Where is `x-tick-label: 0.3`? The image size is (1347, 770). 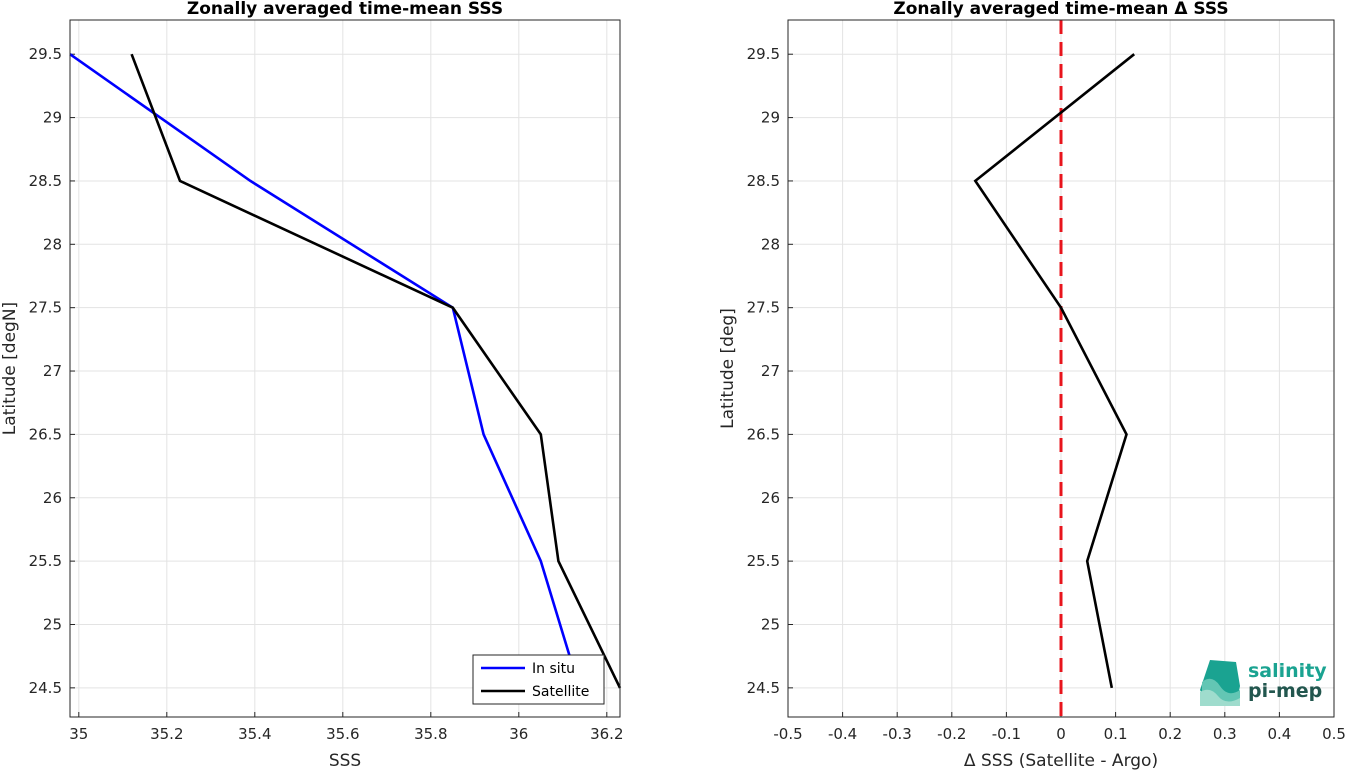
x-tick-label: 0.3 is located at coordinates (1225, 734).